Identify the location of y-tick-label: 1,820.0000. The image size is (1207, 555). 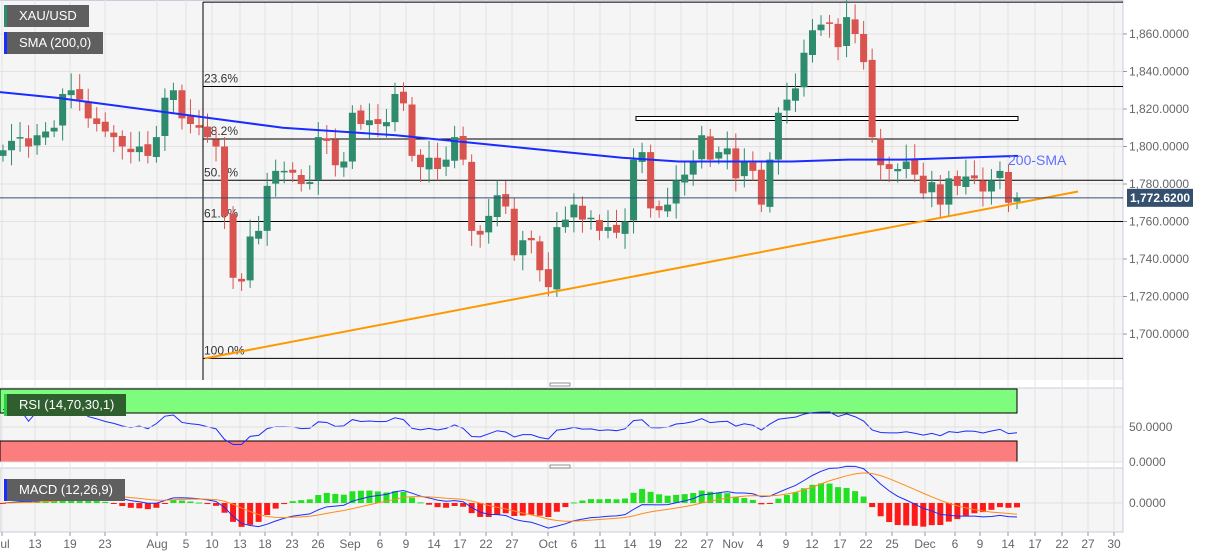
(1159, 109).